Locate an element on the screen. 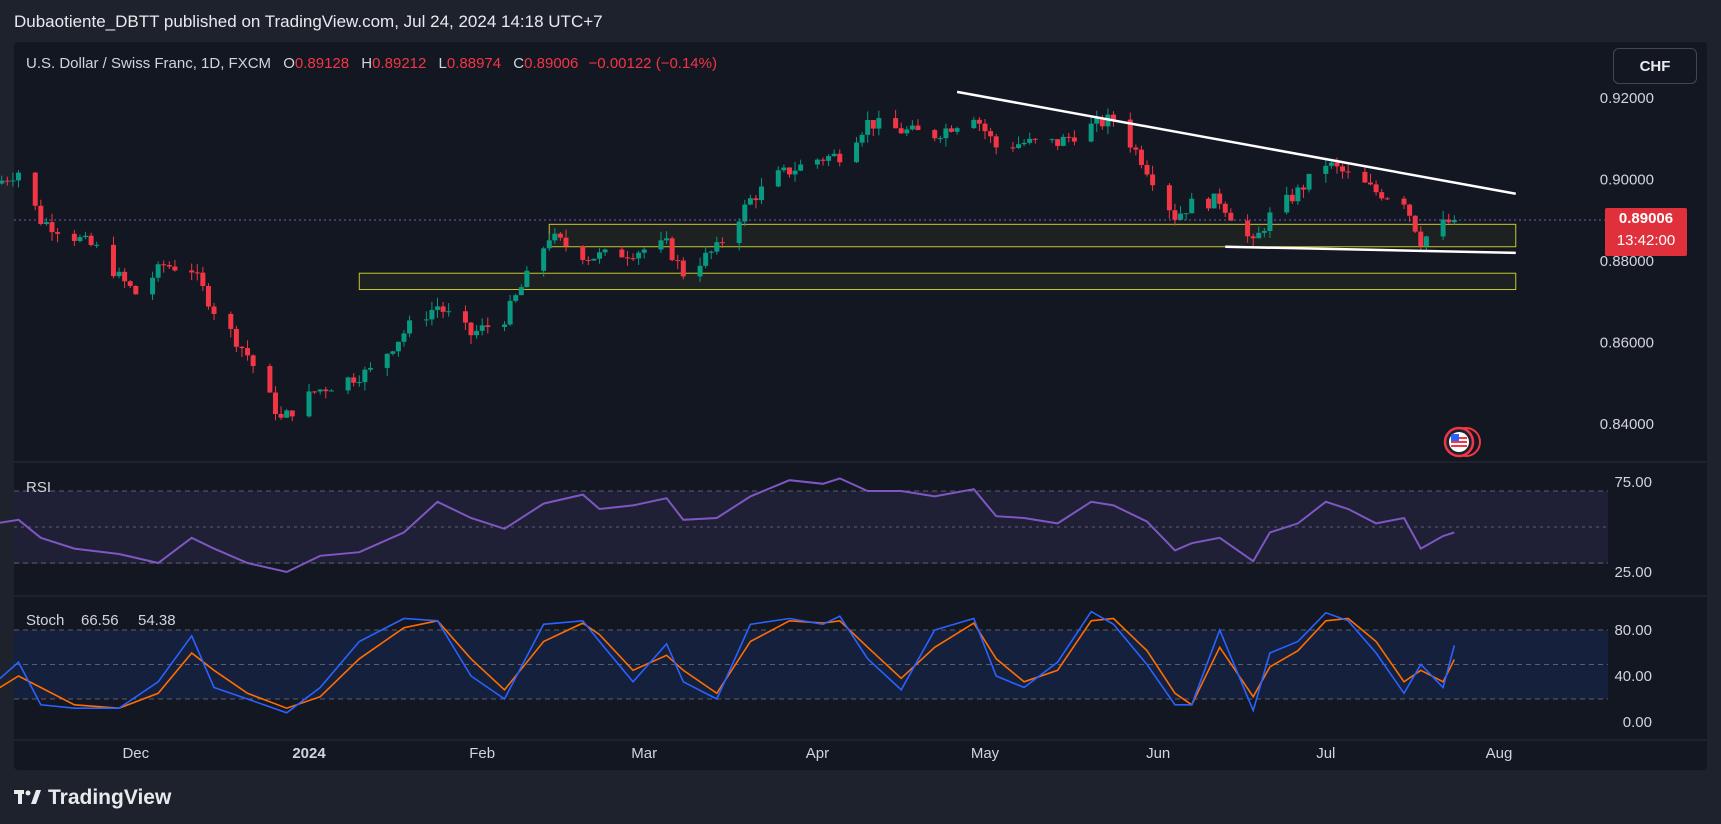 The width and height of the screenshot is (1721, 824). time-tick-label: Jun is located at coordinates (1158, 753).